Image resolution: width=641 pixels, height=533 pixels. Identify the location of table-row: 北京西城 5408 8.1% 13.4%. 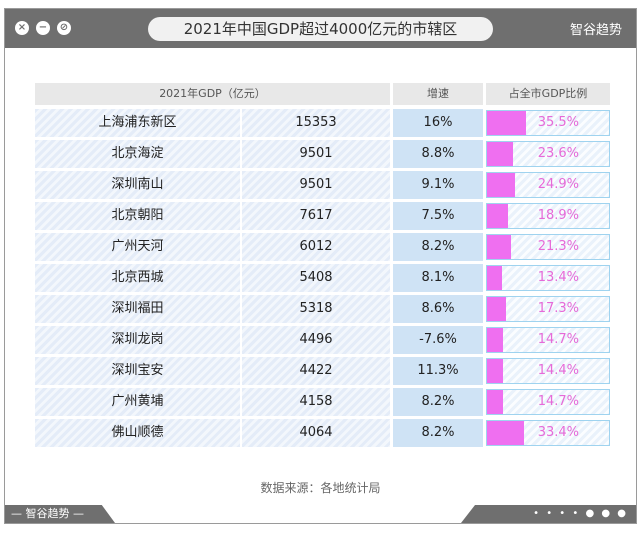
(322, 278).